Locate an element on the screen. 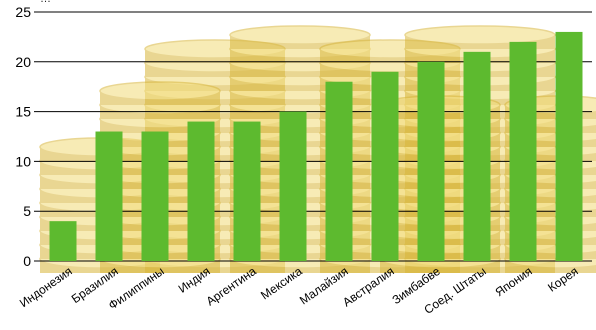 The height and width of the screenshot is (330, 596). y-axis: 0 5 10 15 20 25 is located at coordinates (23, 136).